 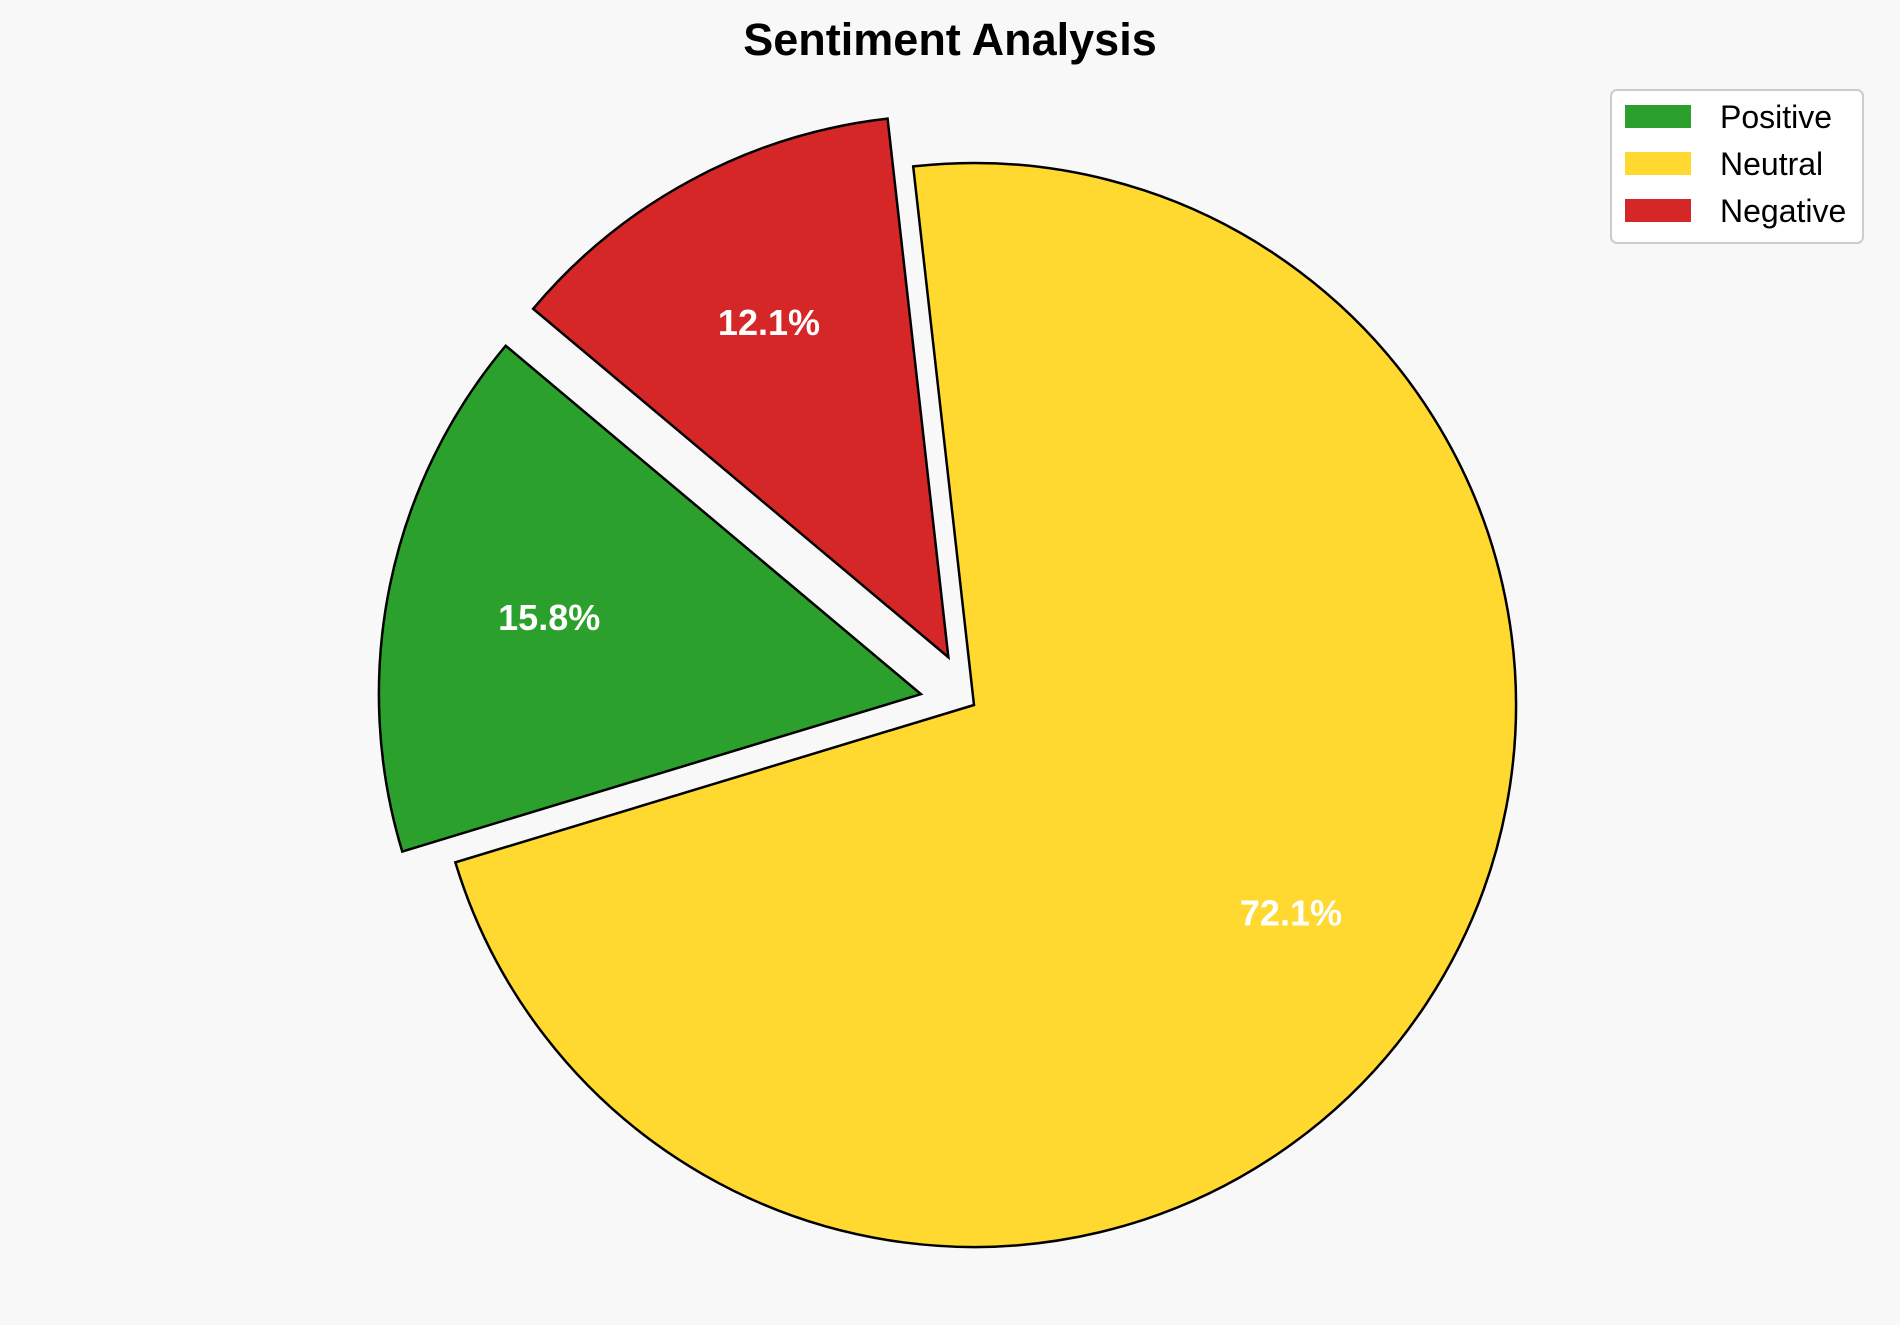 What do you see at coordinates (1783, 211) in the screenshot?
I see `legend-label-negative: Negative` at bounding box center [1783, 211].